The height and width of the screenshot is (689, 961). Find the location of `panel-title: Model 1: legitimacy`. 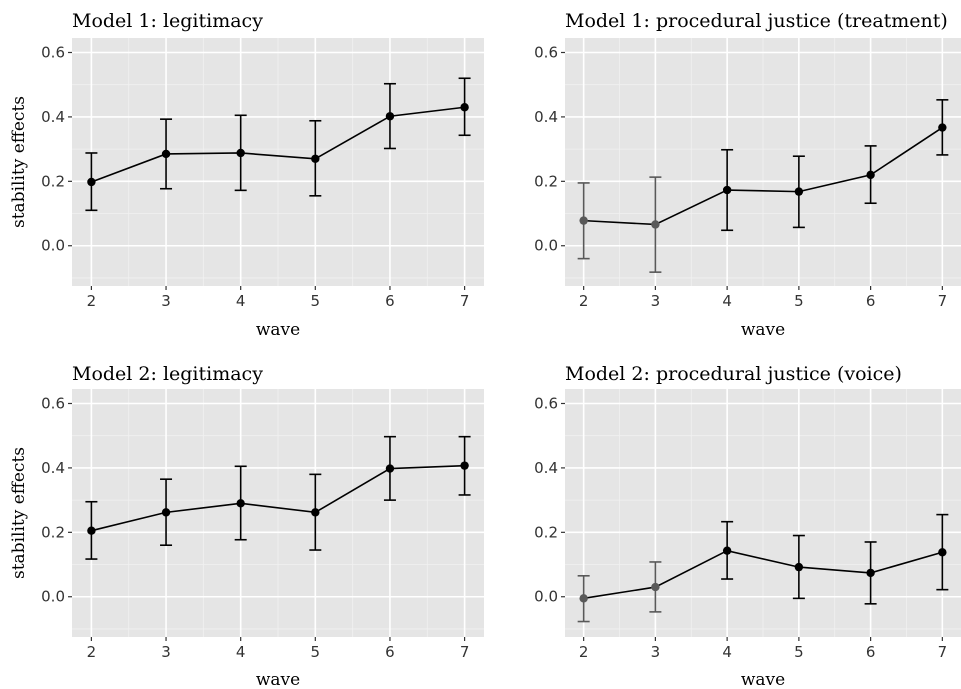

panel-title: Model 1: legitimacy is located at coordinates (167, 21).